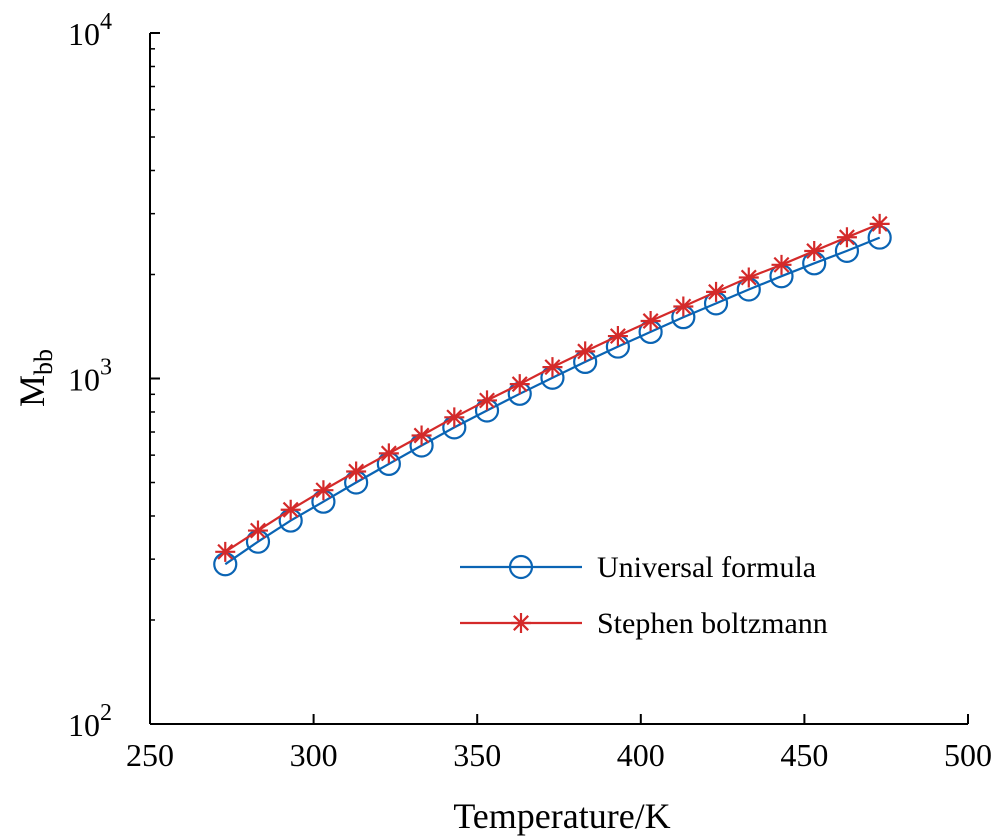 The image size is (1000, 839). What do you see at coordinates (150, 755) in the screenshot?
I see `x-tick-label: 250` at bounding box center [150, 755].